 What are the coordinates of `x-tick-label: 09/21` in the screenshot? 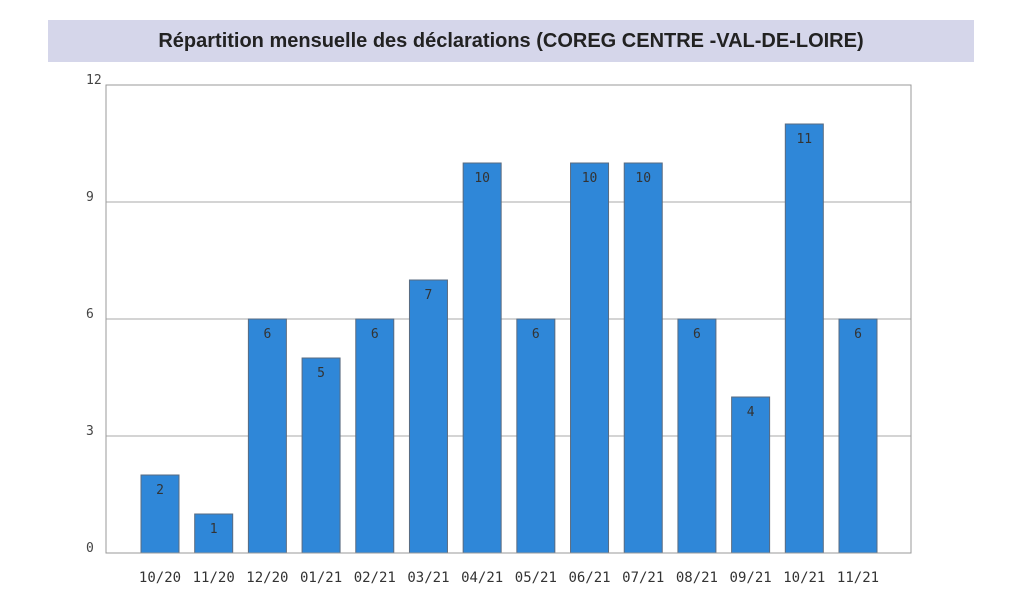 It's located at (751, 578).